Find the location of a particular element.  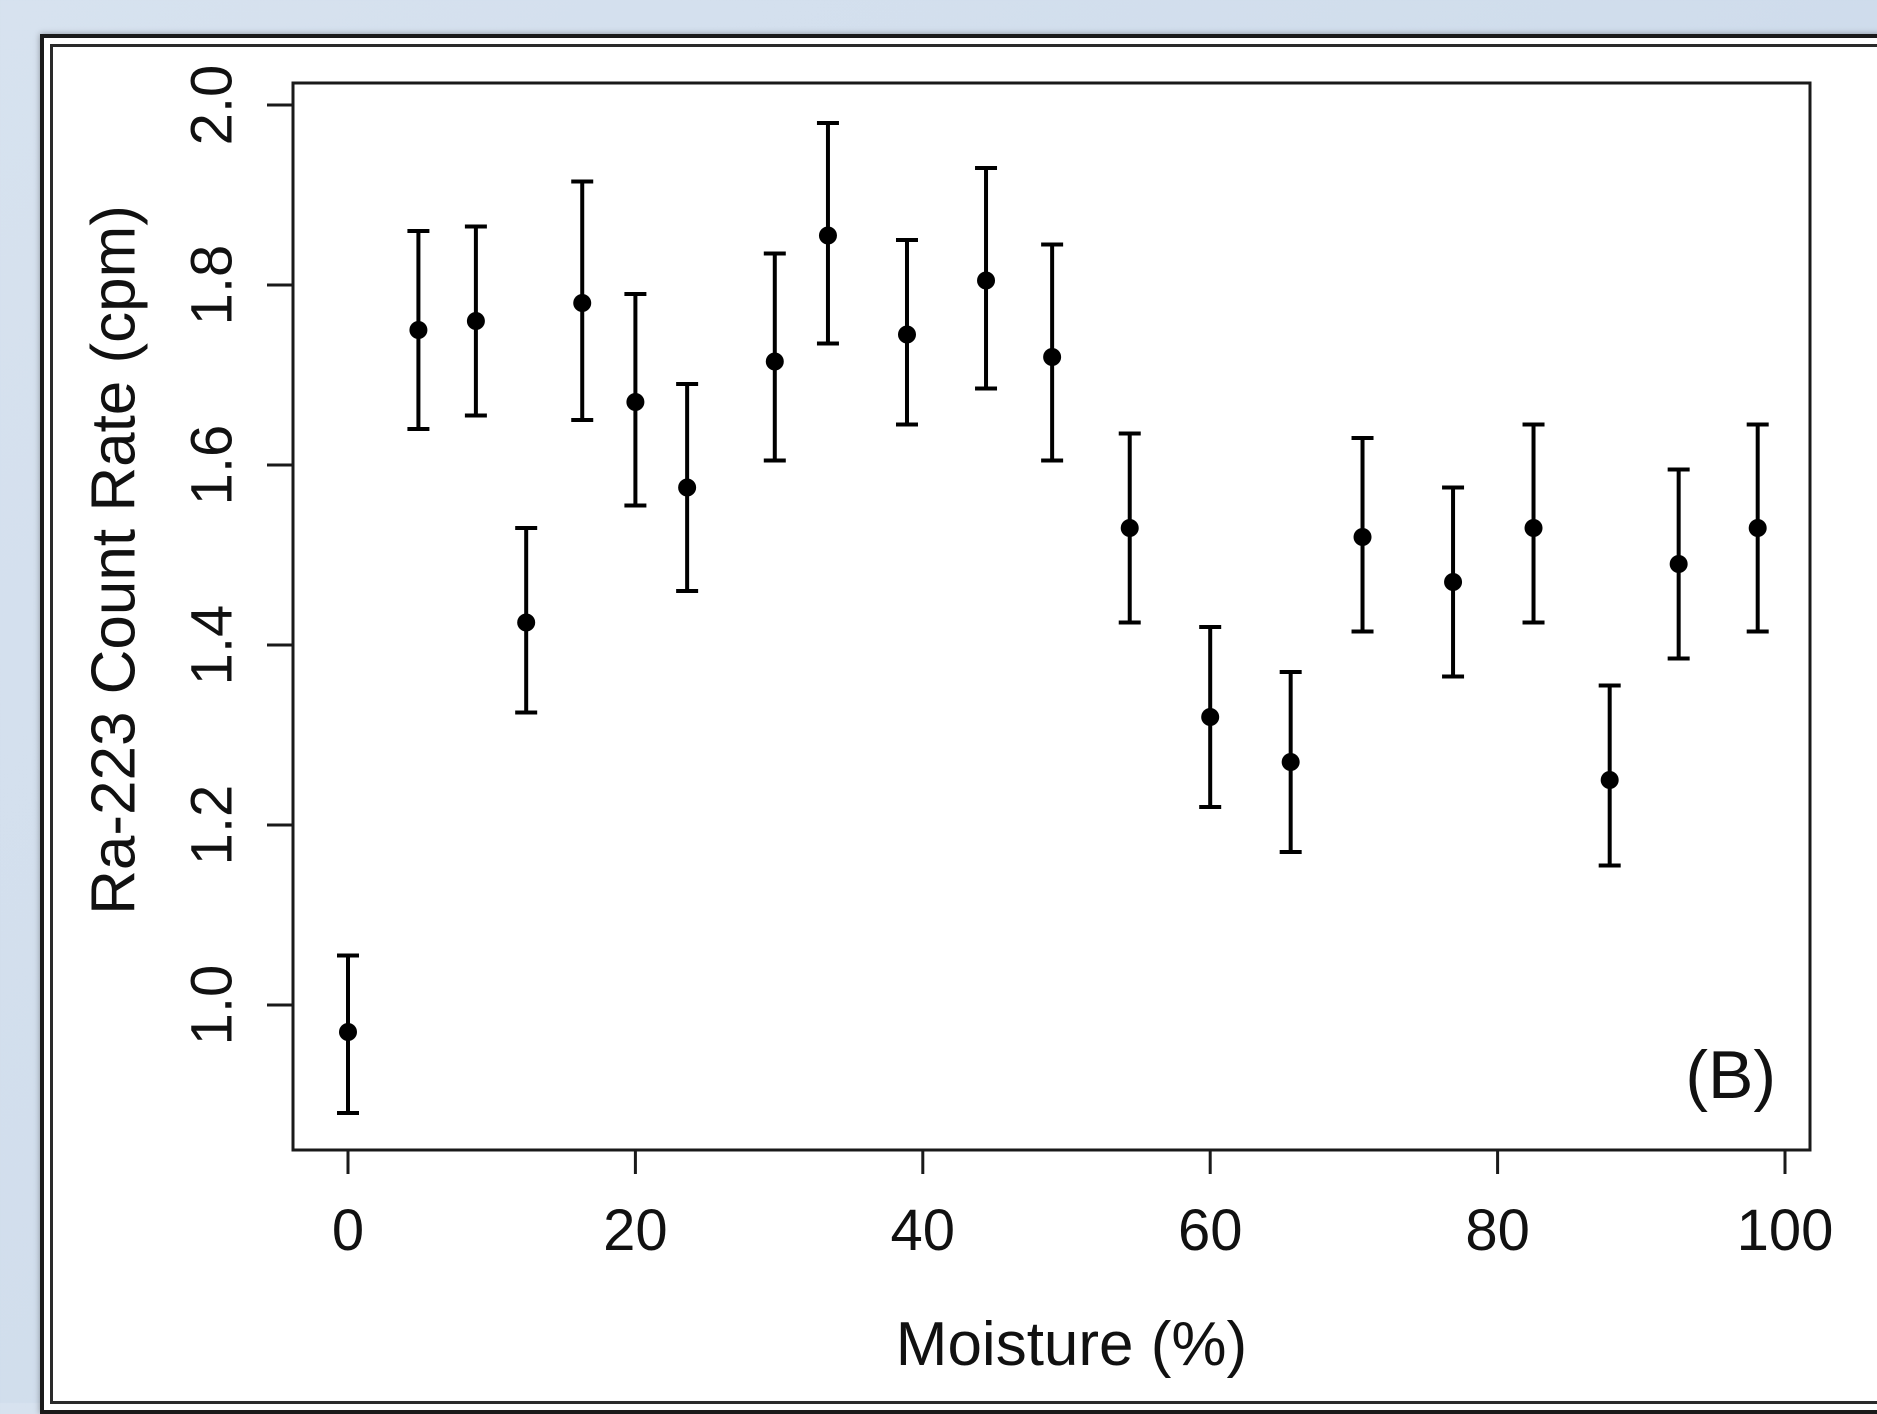

x-tick-label: 0 is located at coordinates (348, 1230).